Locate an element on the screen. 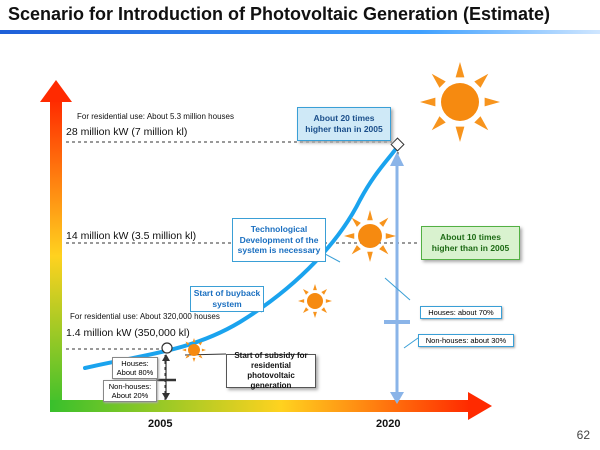  title-underline is located at coordinates (300, 32).